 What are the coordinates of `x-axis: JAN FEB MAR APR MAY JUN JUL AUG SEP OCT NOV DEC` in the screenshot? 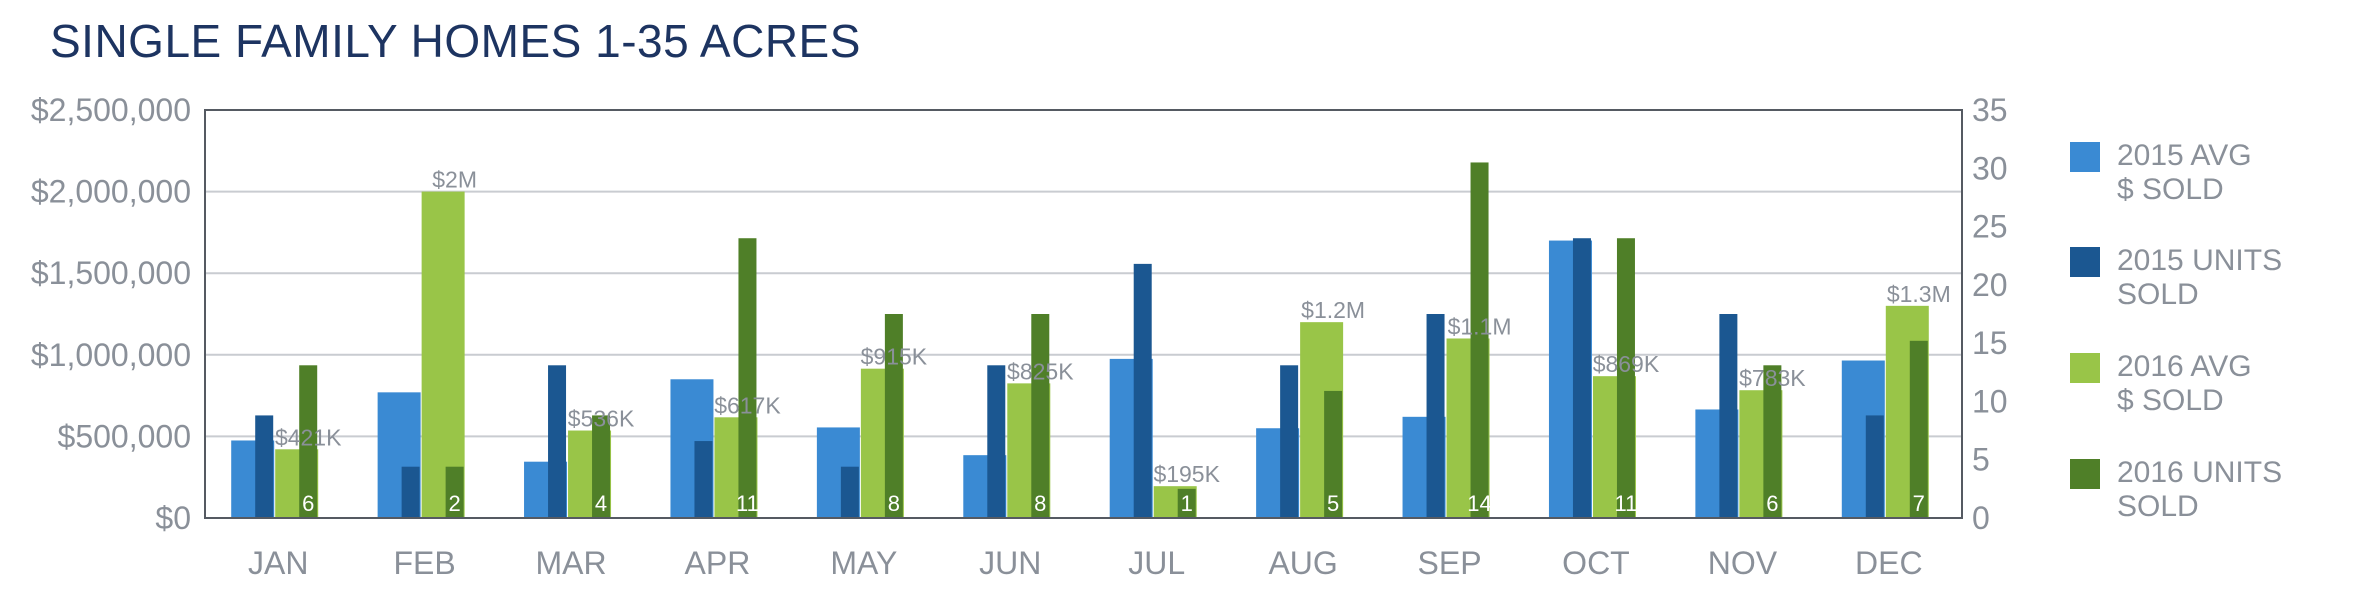 It's located at (1085, 563).